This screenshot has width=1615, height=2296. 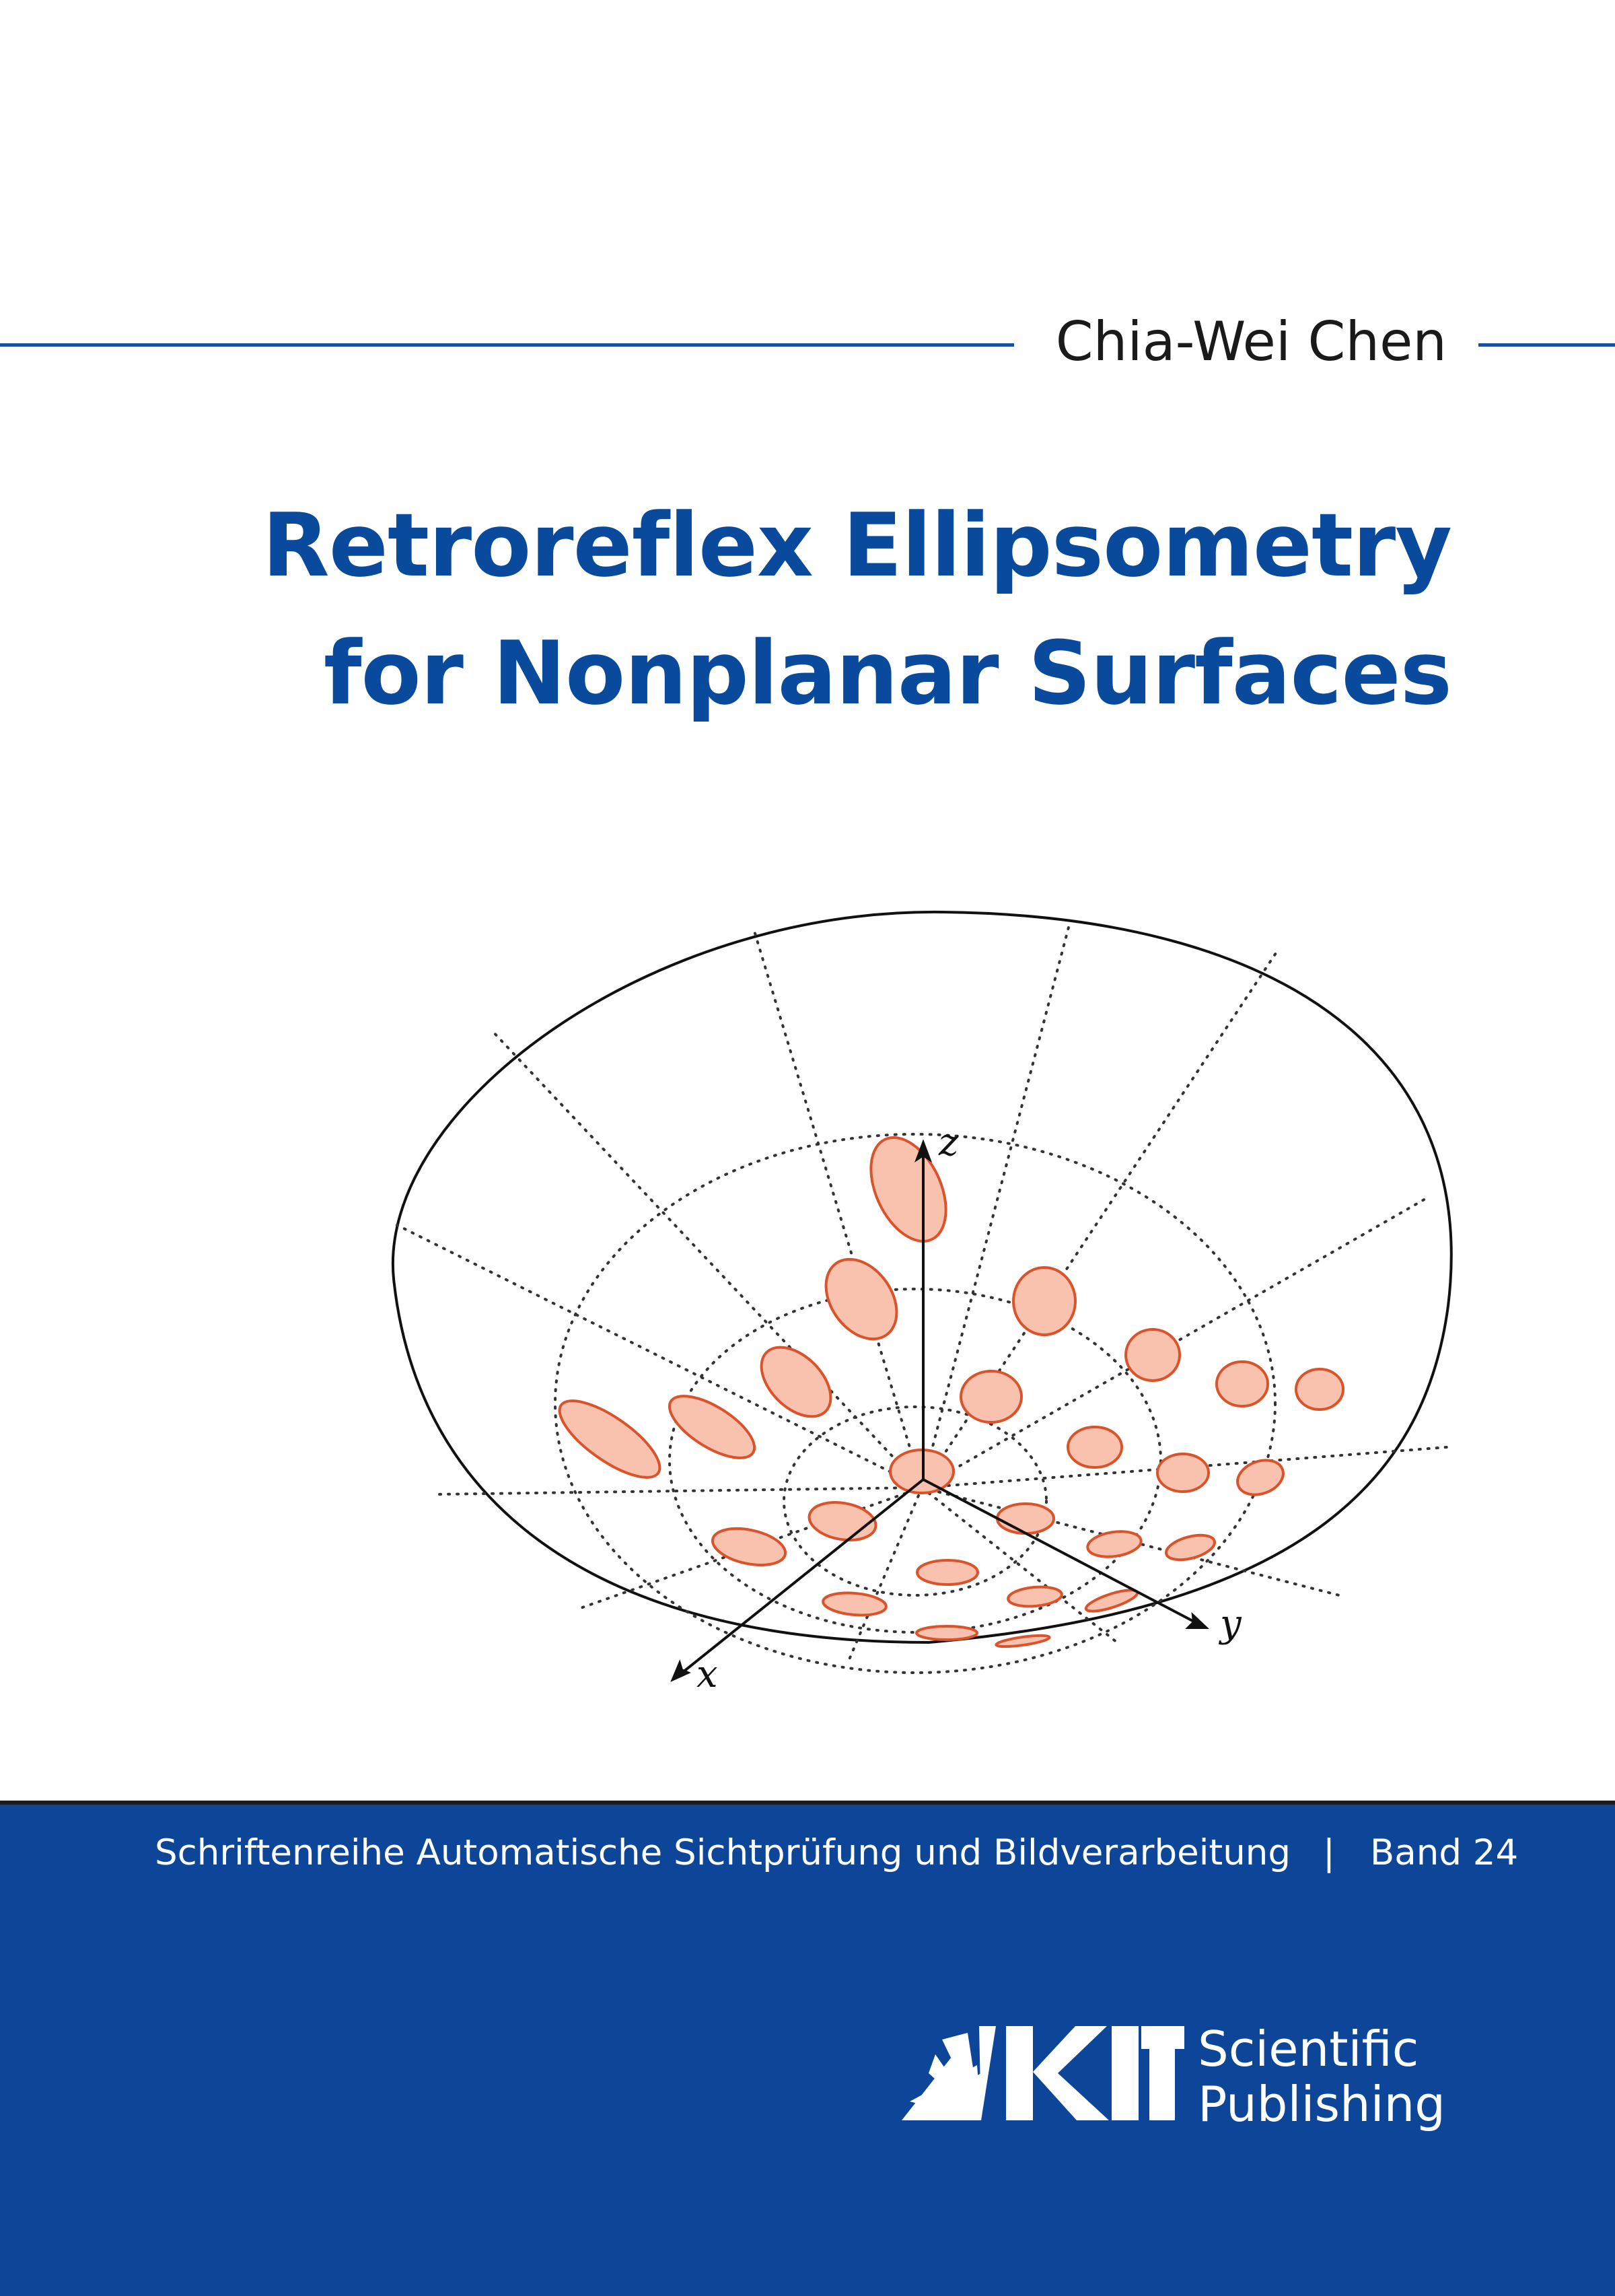 I want to click on axis-label-x: x, so click(x=707, y=1675).